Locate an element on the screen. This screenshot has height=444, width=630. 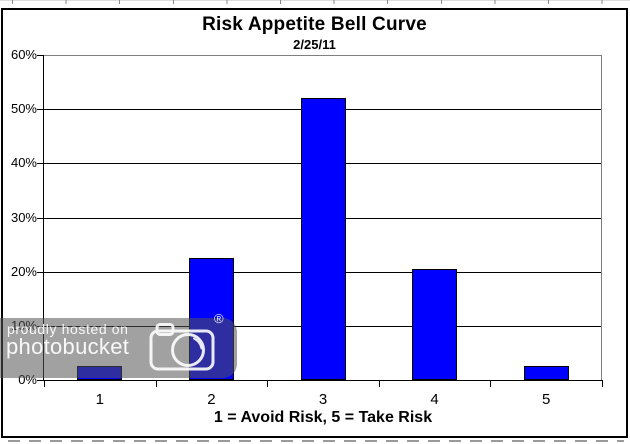
photobucket-watermark: proudly hosted on photobucket ® is located at coordinates (118, 344).